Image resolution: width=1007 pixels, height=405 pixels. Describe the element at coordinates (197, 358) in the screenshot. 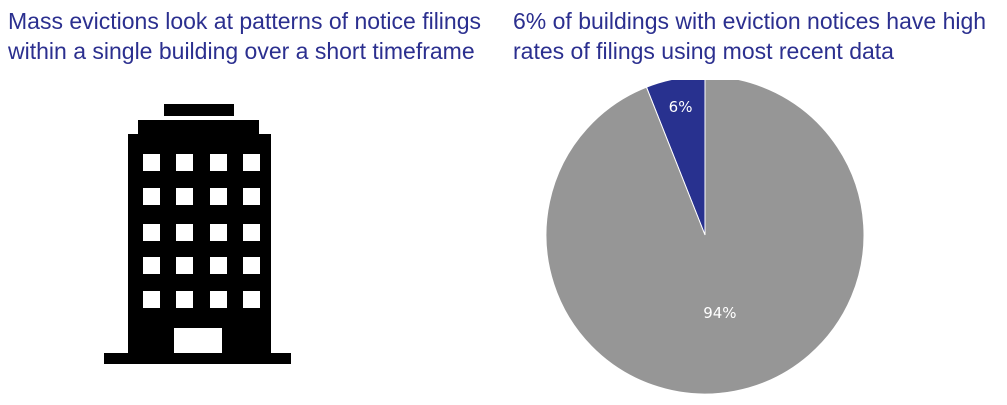

I see `building-base` at that location.